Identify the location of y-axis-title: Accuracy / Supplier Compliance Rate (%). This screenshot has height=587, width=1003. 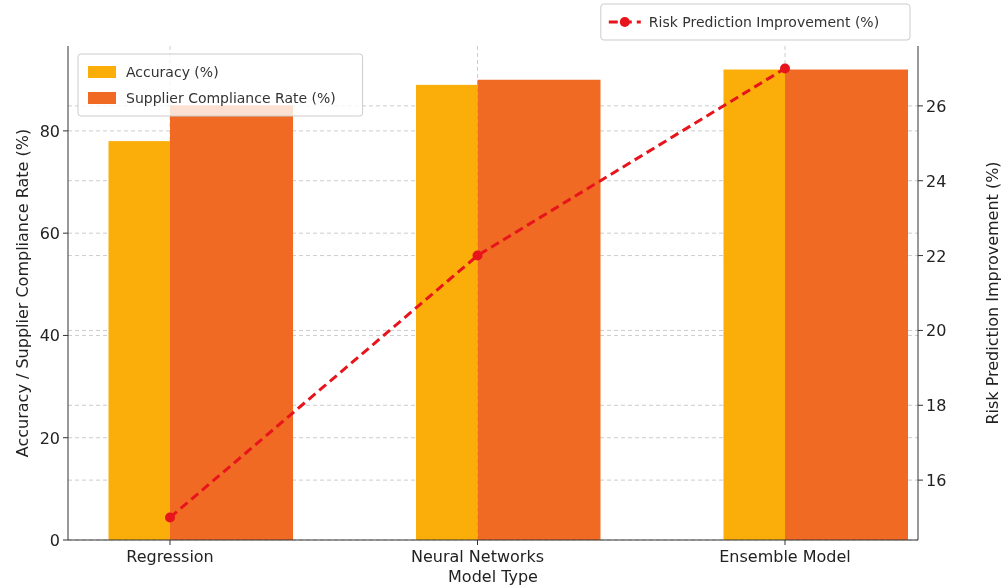
(22, 293).